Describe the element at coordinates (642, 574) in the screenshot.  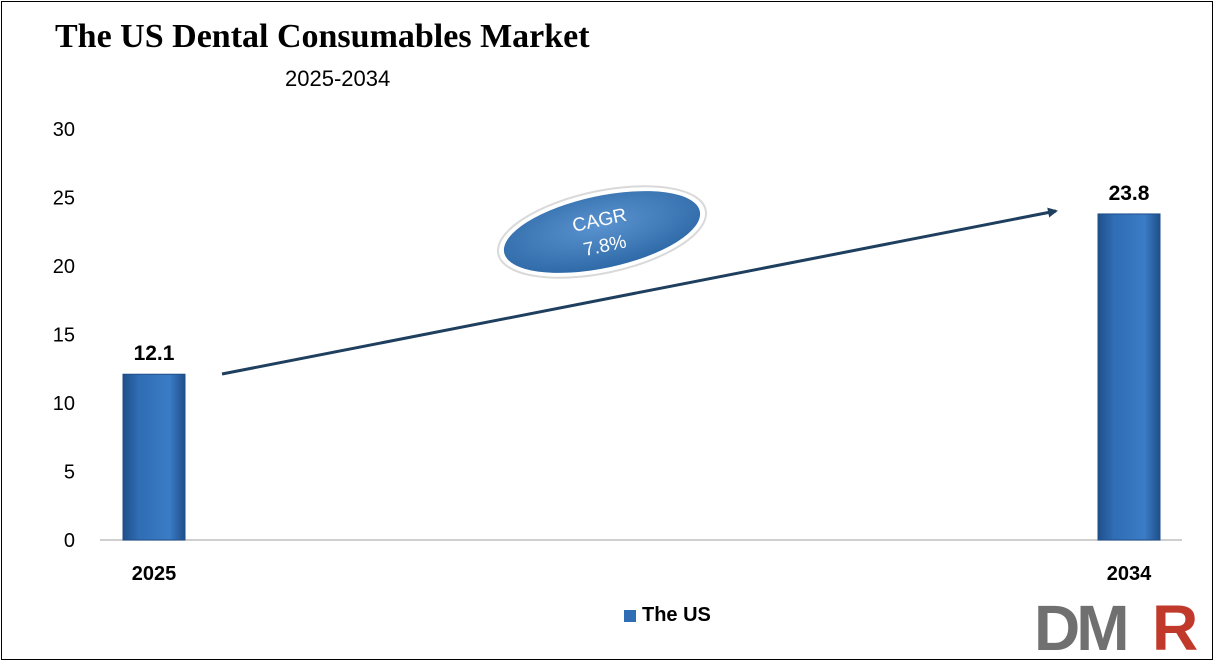
I see `x-axis-labels: 2025 2034` at that location.